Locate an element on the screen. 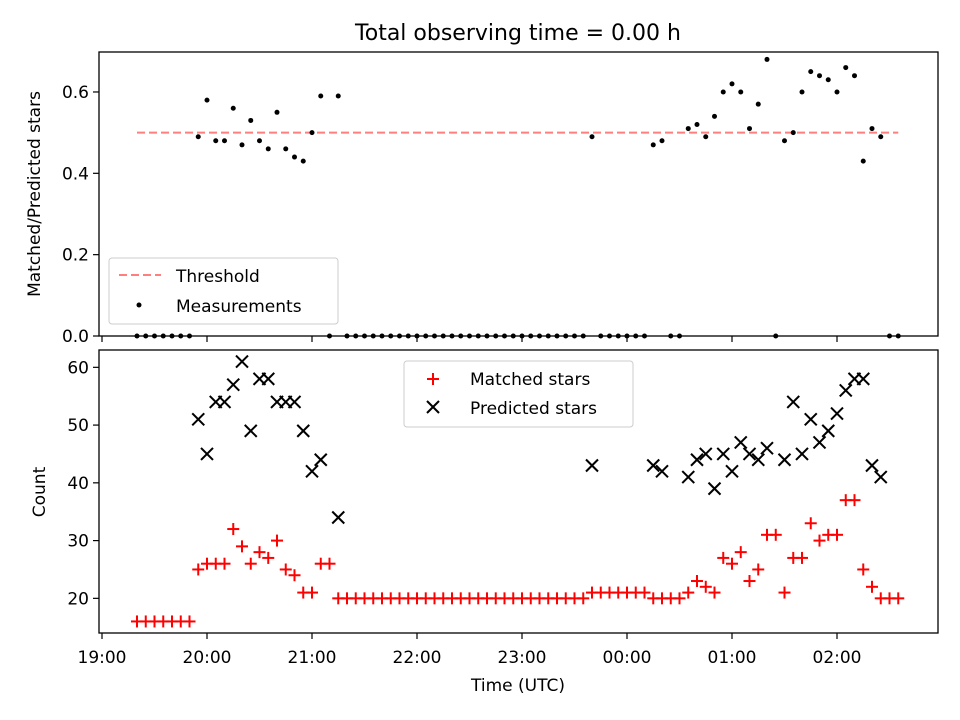  top-legend-box is located at coordinates (223, 291).